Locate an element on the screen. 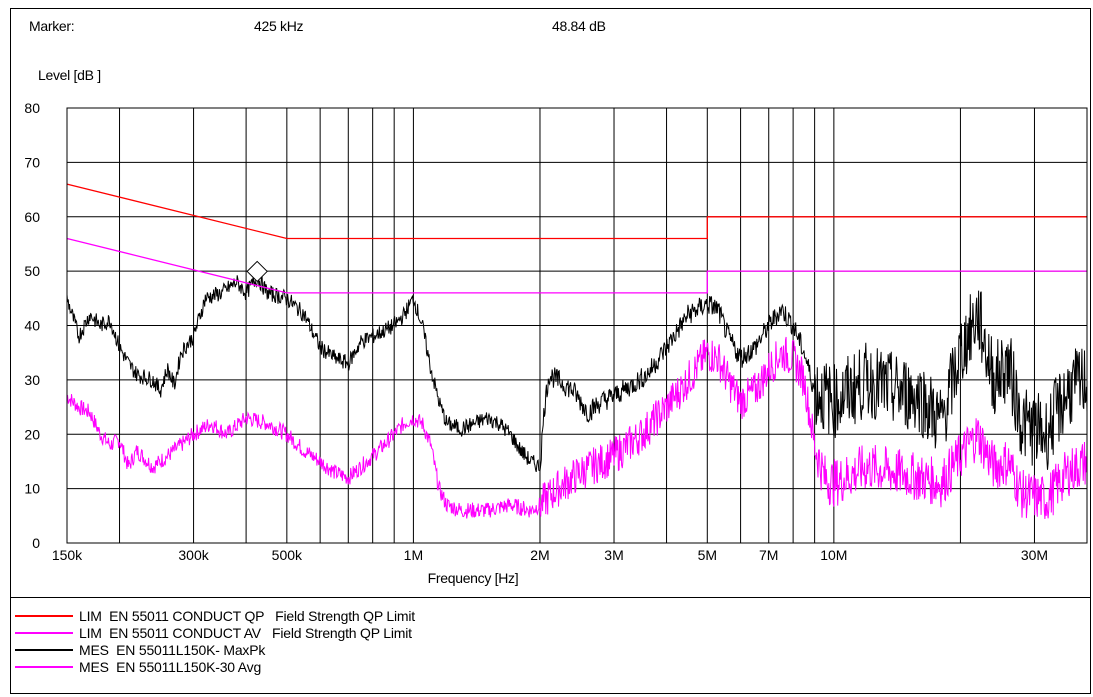  av-limit-line is located at coordinates (576, 265).